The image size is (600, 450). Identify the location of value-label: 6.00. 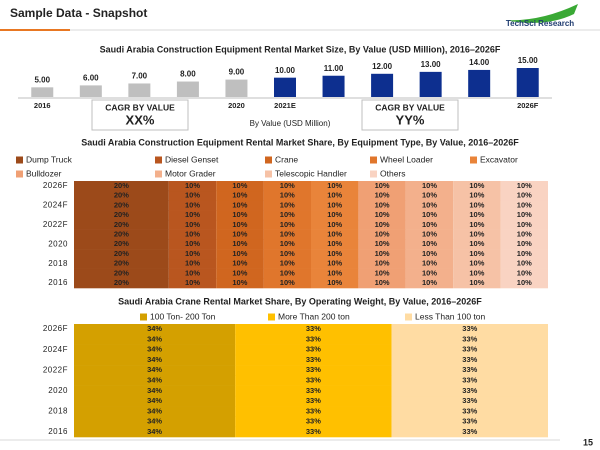
(91, 78).